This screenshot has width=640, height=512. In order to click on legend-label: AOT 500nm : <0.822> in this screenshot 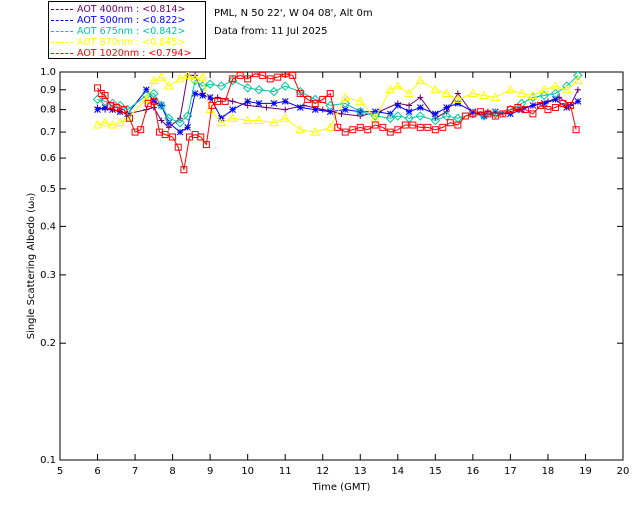, I will do `click(131, 20)`.